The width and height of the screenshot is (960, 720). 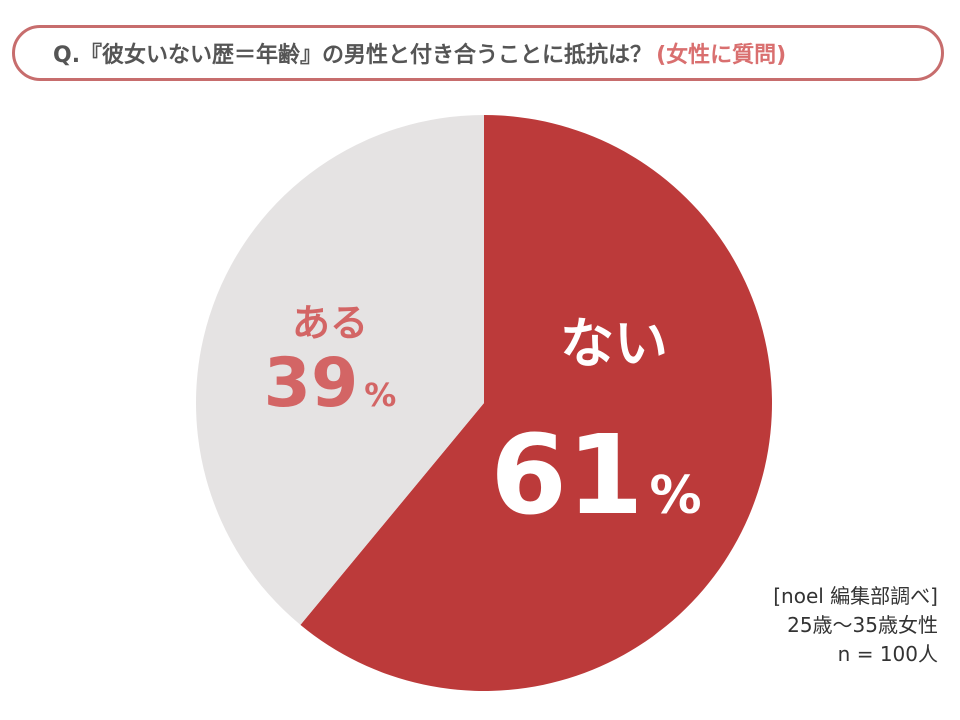 I want to click on slice-value-1: 61%, so click(x=595, y=475).